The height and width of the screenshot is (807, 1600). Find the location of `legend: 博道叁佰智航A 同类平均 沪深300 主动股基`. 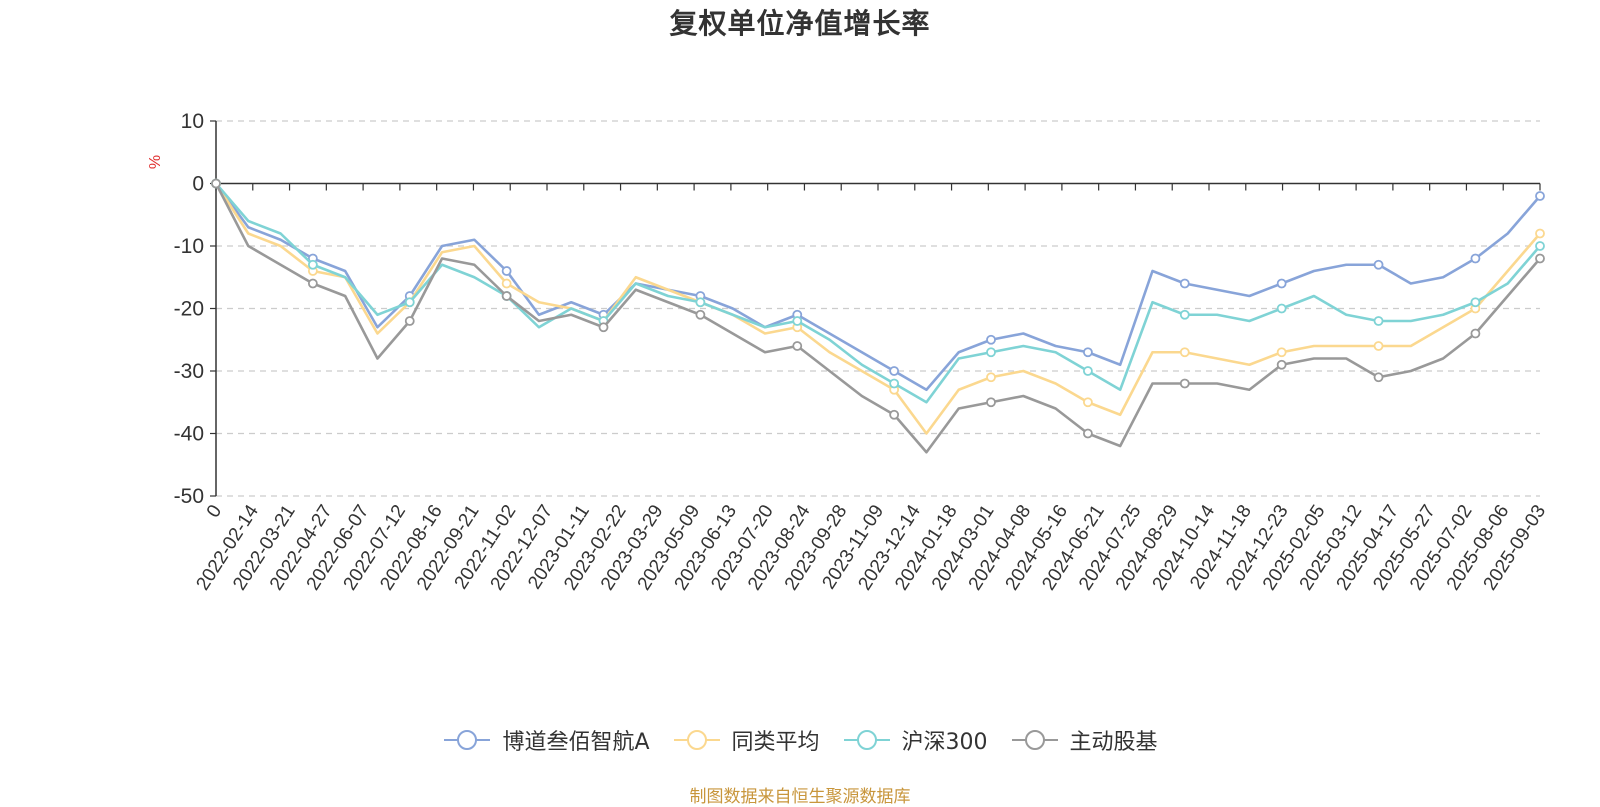

legend: 博道叁佰智航A 同类平均 沪深300 主动股基 is located at coordinates (800, 740).